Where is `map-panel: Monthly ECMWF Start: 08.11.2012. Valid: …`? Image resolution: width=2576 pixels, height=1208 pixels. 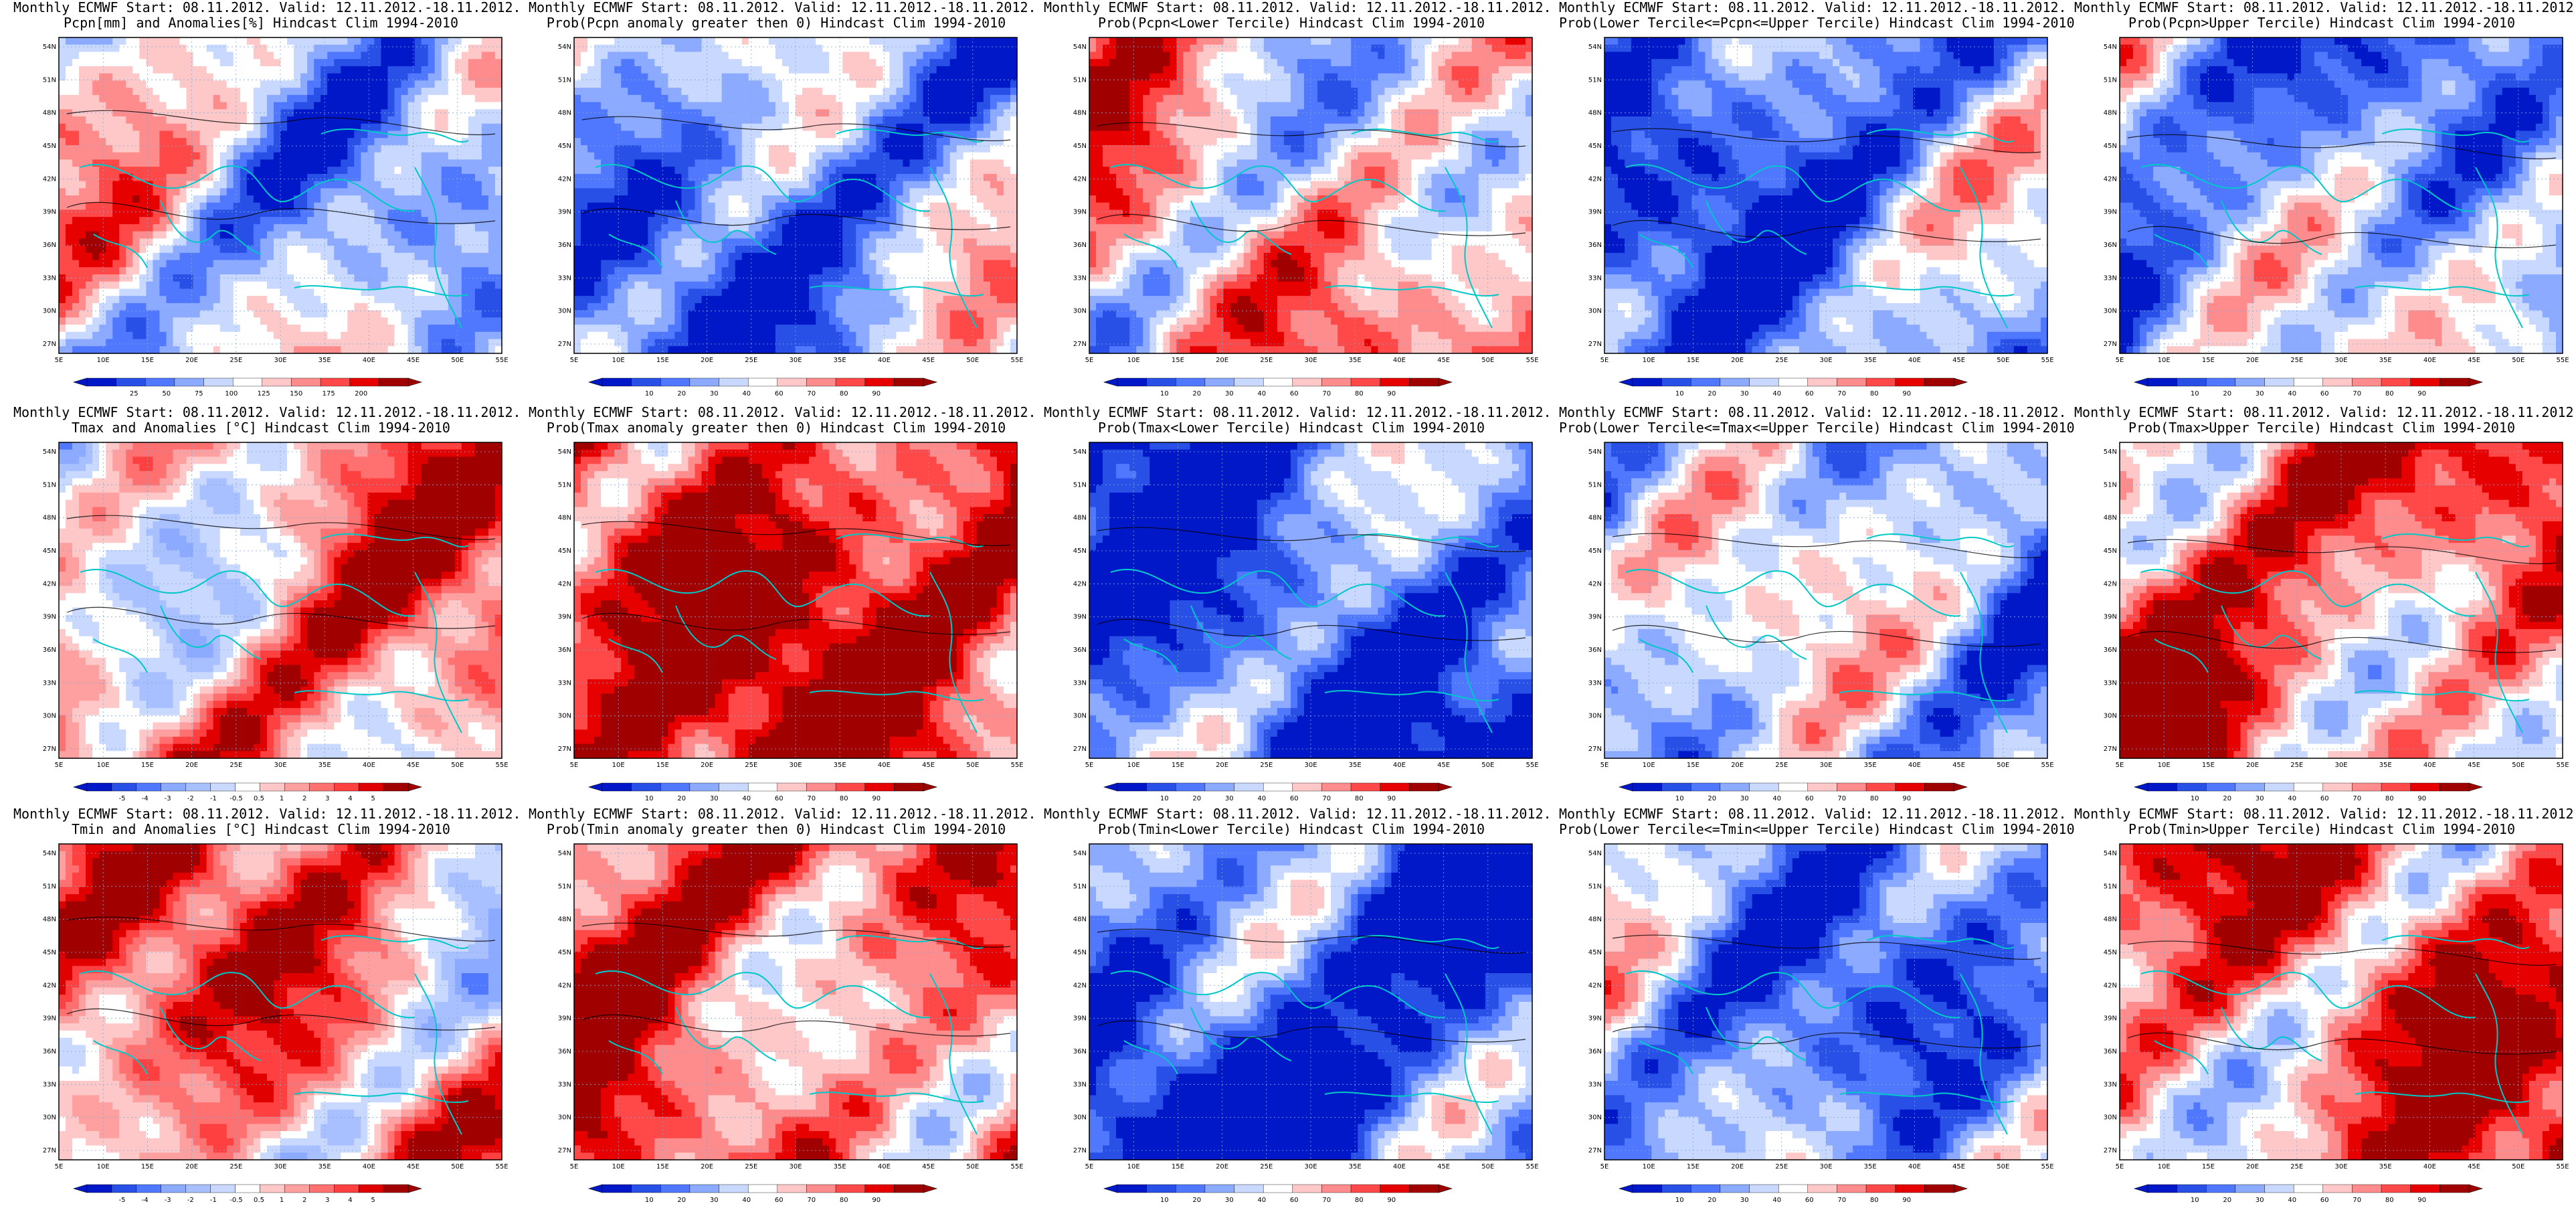 map-panel: Monthly ECMWF Start: 08.11.2012. Valid: … is located at coordinates (261, 201).